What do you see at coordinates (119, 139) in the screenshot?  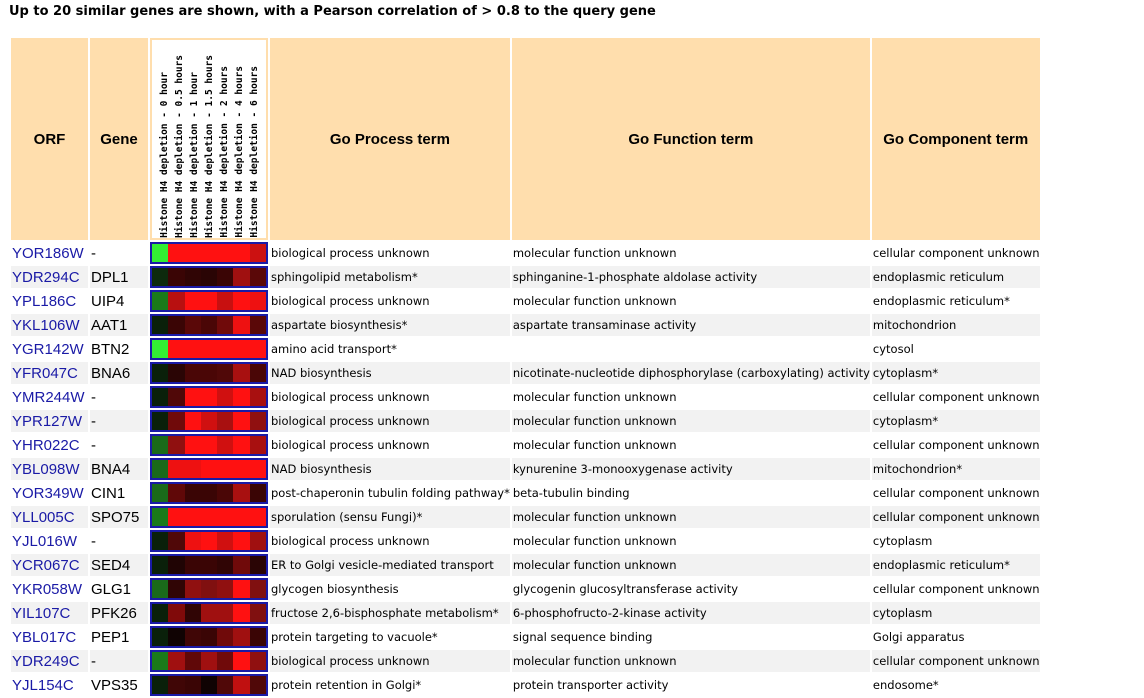 I see `header-gene: Gene` at bounding box center [119, 139].